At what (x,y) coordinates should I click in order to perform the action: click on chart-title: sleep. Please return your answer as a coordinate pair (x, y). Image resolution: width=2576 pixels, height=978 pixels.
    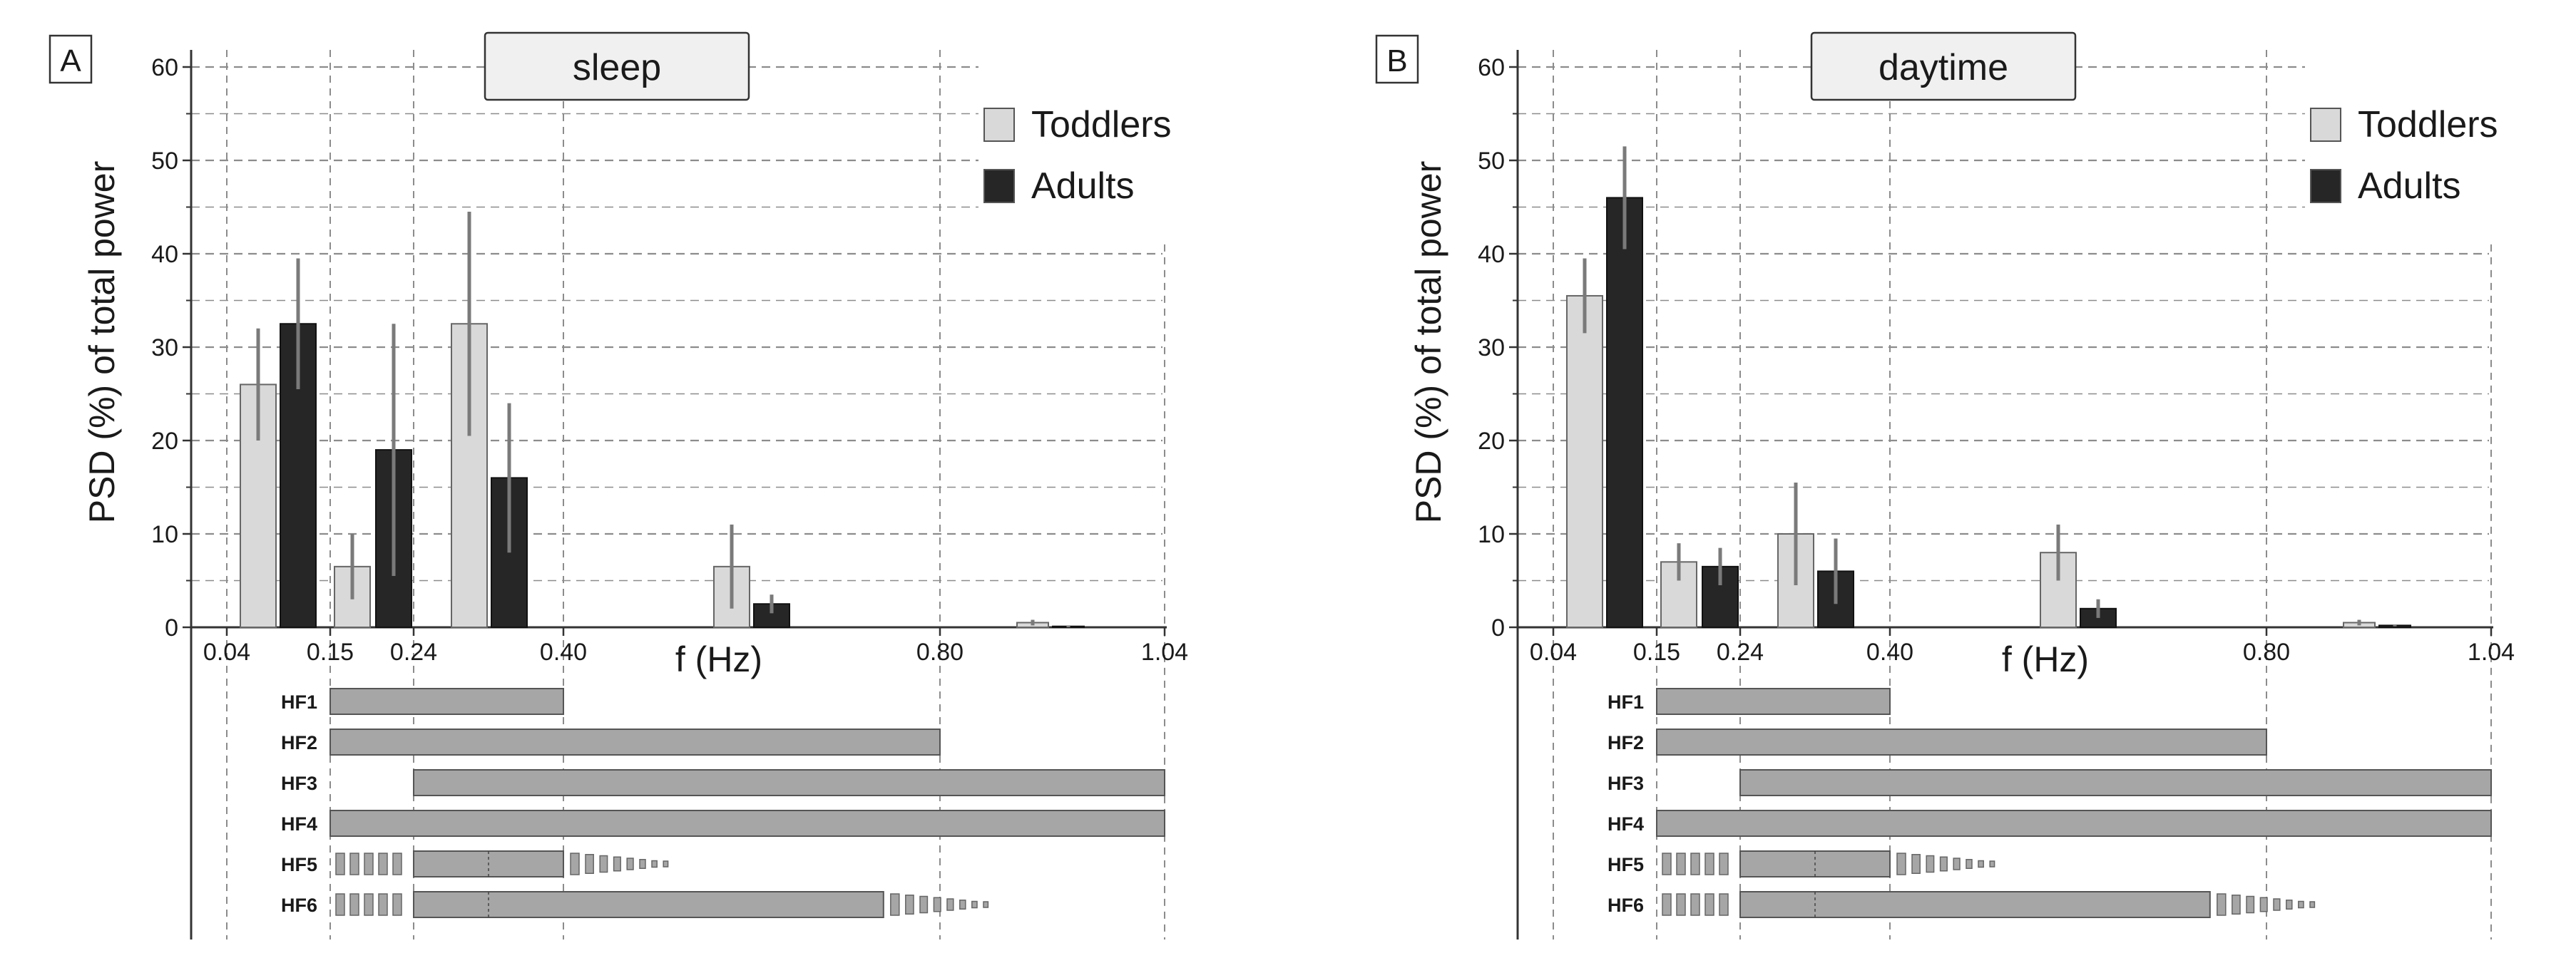
    Looking at the image, I should click on (617, 67).